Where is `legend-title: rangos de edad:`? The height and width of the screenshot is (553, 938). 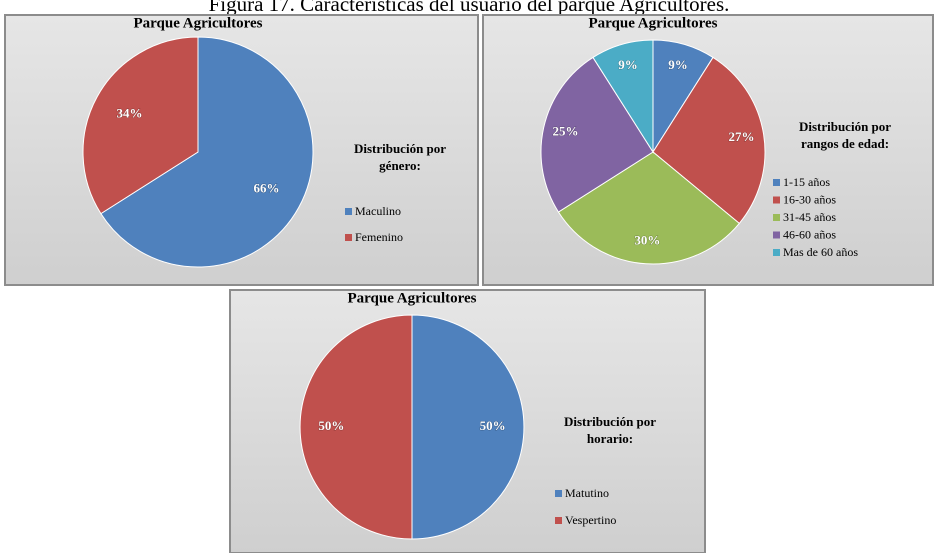
legend-title: rangos de edad: is located at coordinates (845, 143).